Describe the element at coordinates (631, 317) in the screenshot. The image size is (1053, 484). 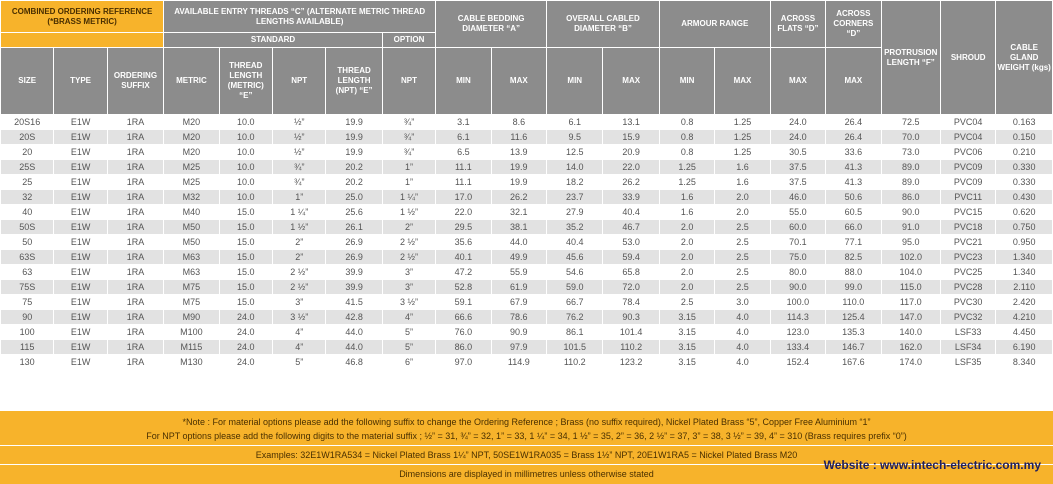
I see `cell-overall-max: 90.3` at that location.